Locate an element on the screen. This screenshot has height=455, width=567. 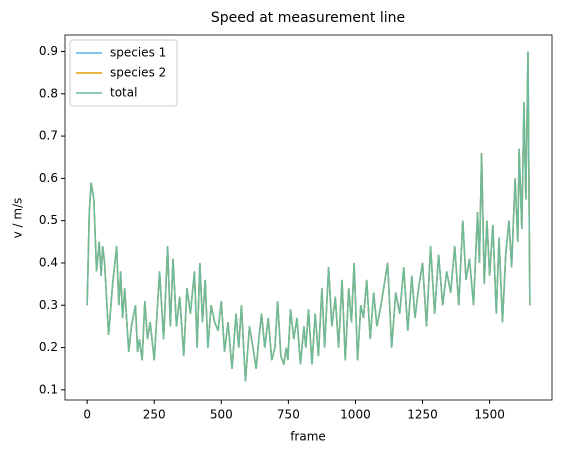
y-tick-label: 0.2 is located at coordinates (48, 347).